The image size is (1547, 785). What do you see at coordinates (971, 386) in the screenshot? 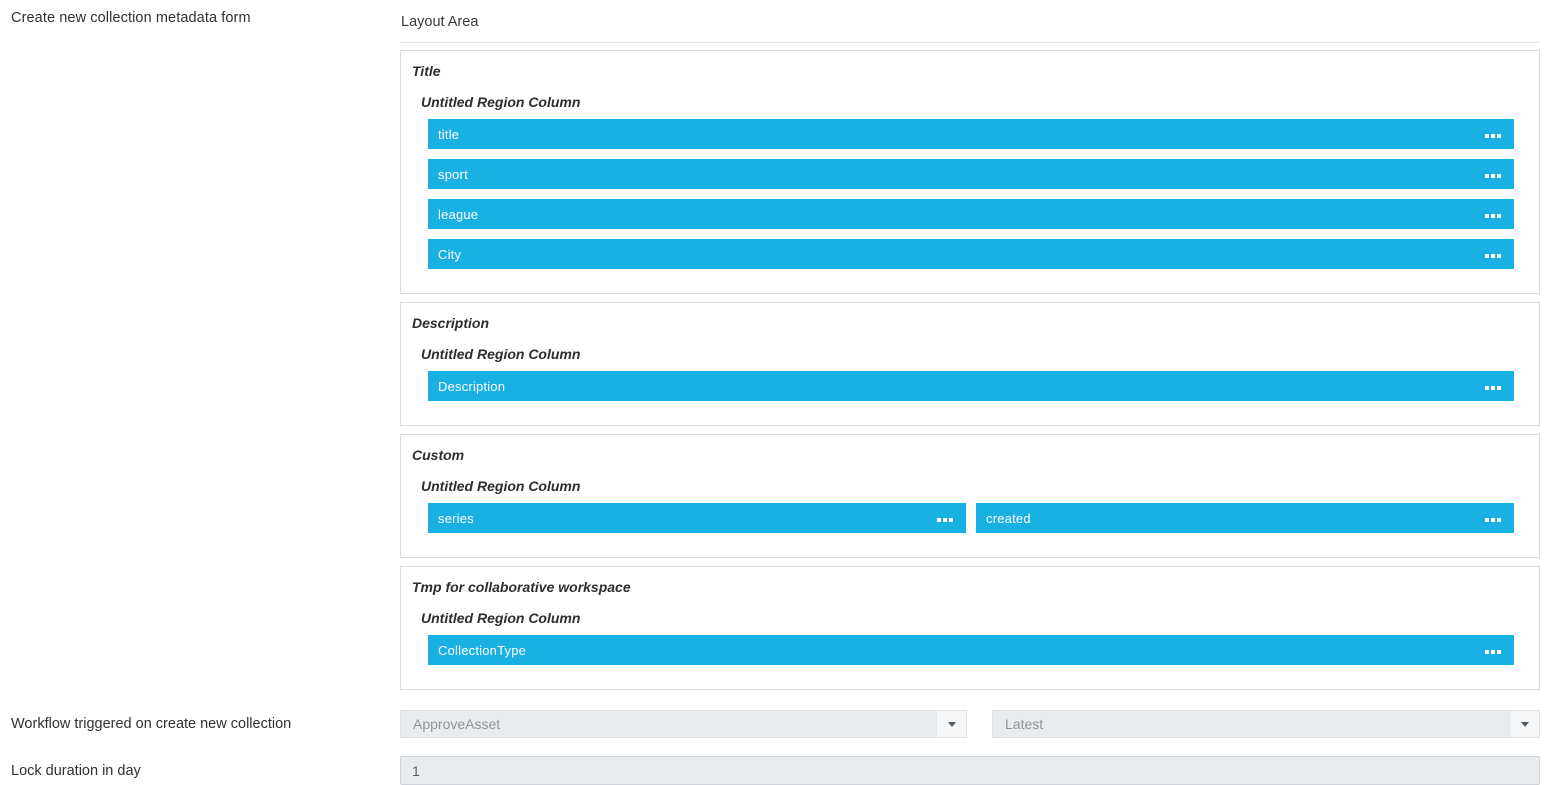
I see `field-bar-description: Description` at bounding box center [971, 386].